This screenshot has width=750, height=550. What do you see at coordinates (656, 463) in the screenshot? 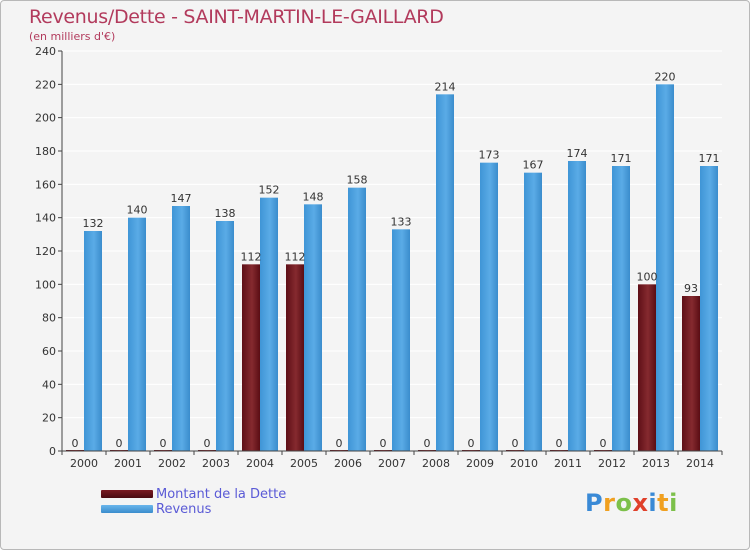
I see `x-tick-label: 2013` at bounding box center [656, 463].